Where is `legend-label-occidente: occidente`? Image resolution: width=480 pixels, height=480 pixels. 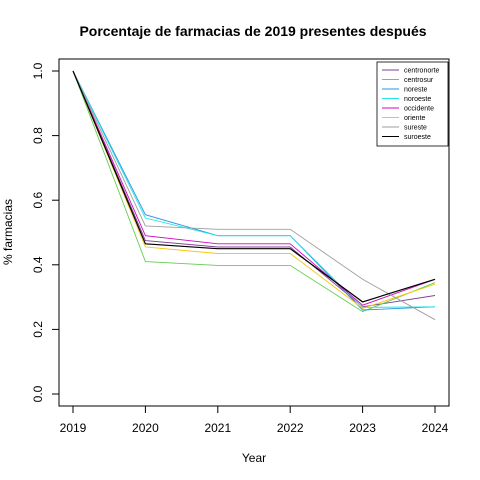
legend-label-occidente: occidente is located at coordinates (419, 109).